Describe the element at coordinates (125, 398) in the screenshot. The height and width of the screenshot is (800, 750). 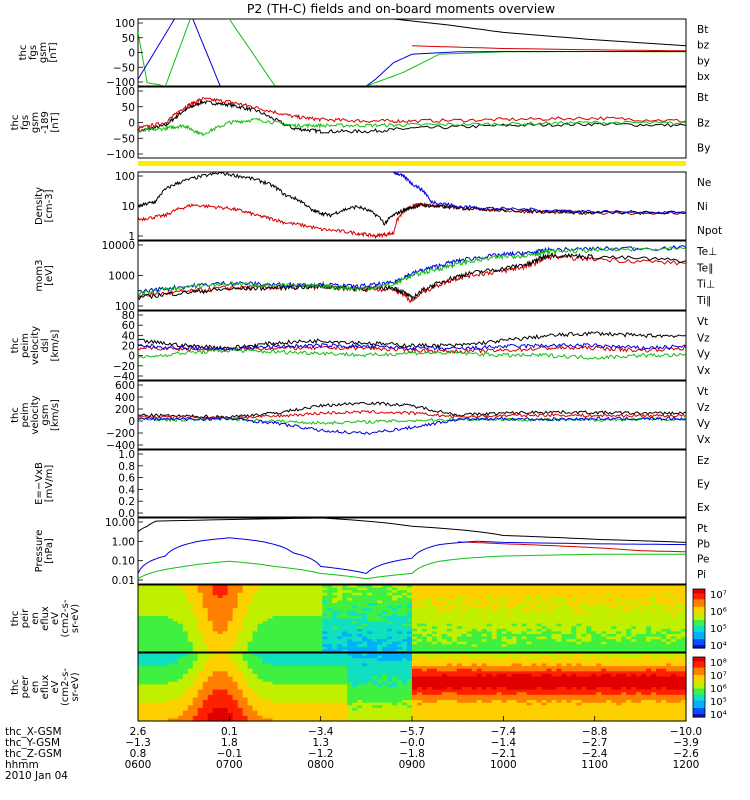
I see `y-tick-label: 400` at that location.